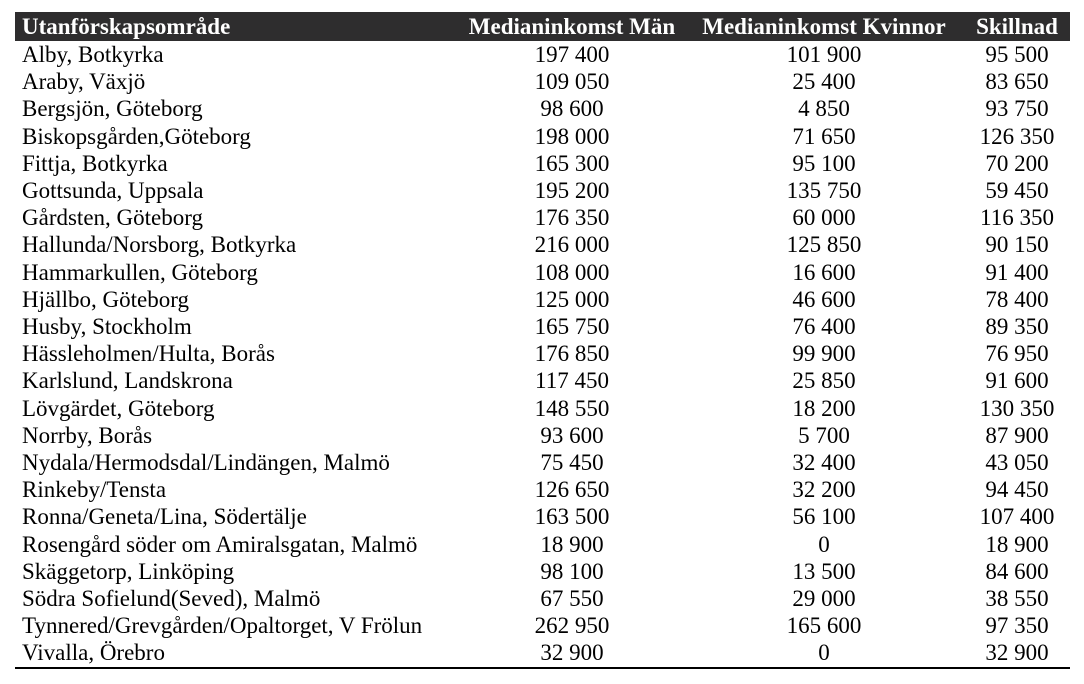 The height and width of the screenshot is (684, 1084). Describe the element at coordinates (542, 489) in the screenshot. I see `table-row: Rinkeby/Tensta 126 650 32 200 94 450` at that location.